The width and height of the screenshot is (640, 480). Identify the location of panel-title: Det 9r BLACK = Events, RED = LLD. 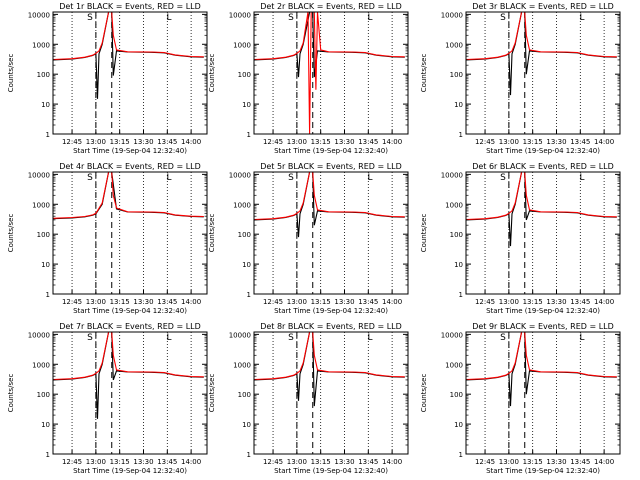
(543, 326).